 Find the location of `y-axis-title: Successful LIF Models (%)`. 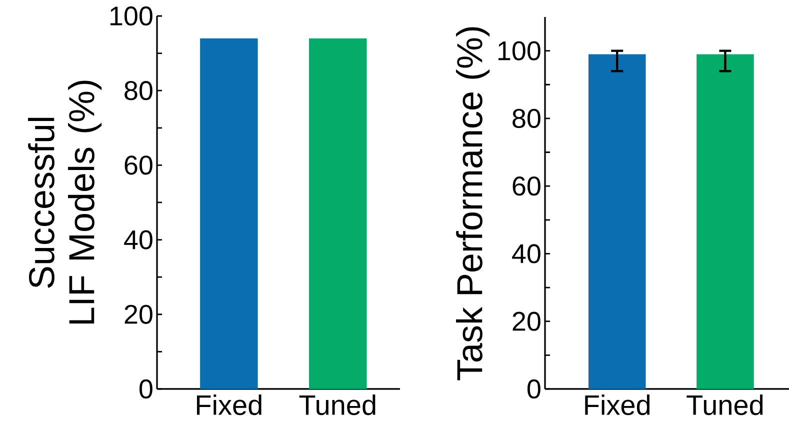

y-axis-title: Successful LIF Models (%) is located at coordinates (65, 202).